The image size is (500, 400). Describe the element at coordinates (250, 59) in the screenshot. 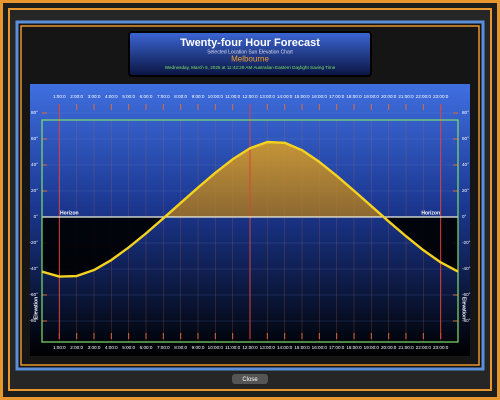

I see `location: Melbourne` at that location.